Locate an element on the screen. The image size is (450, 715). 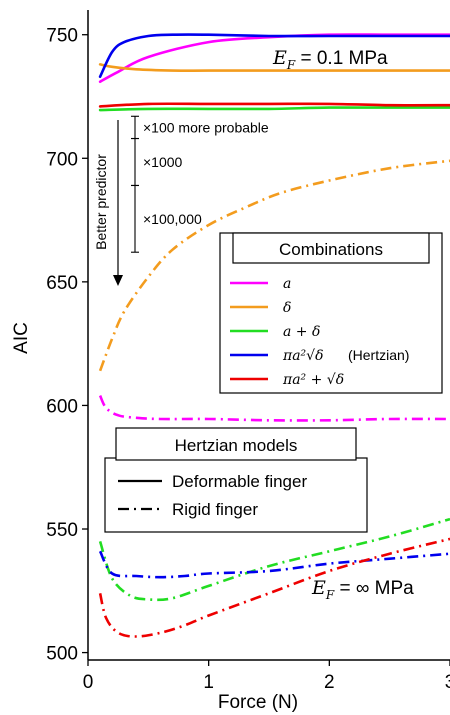
better-predictor-label: Better predictor is located at coordinates (101, 202).